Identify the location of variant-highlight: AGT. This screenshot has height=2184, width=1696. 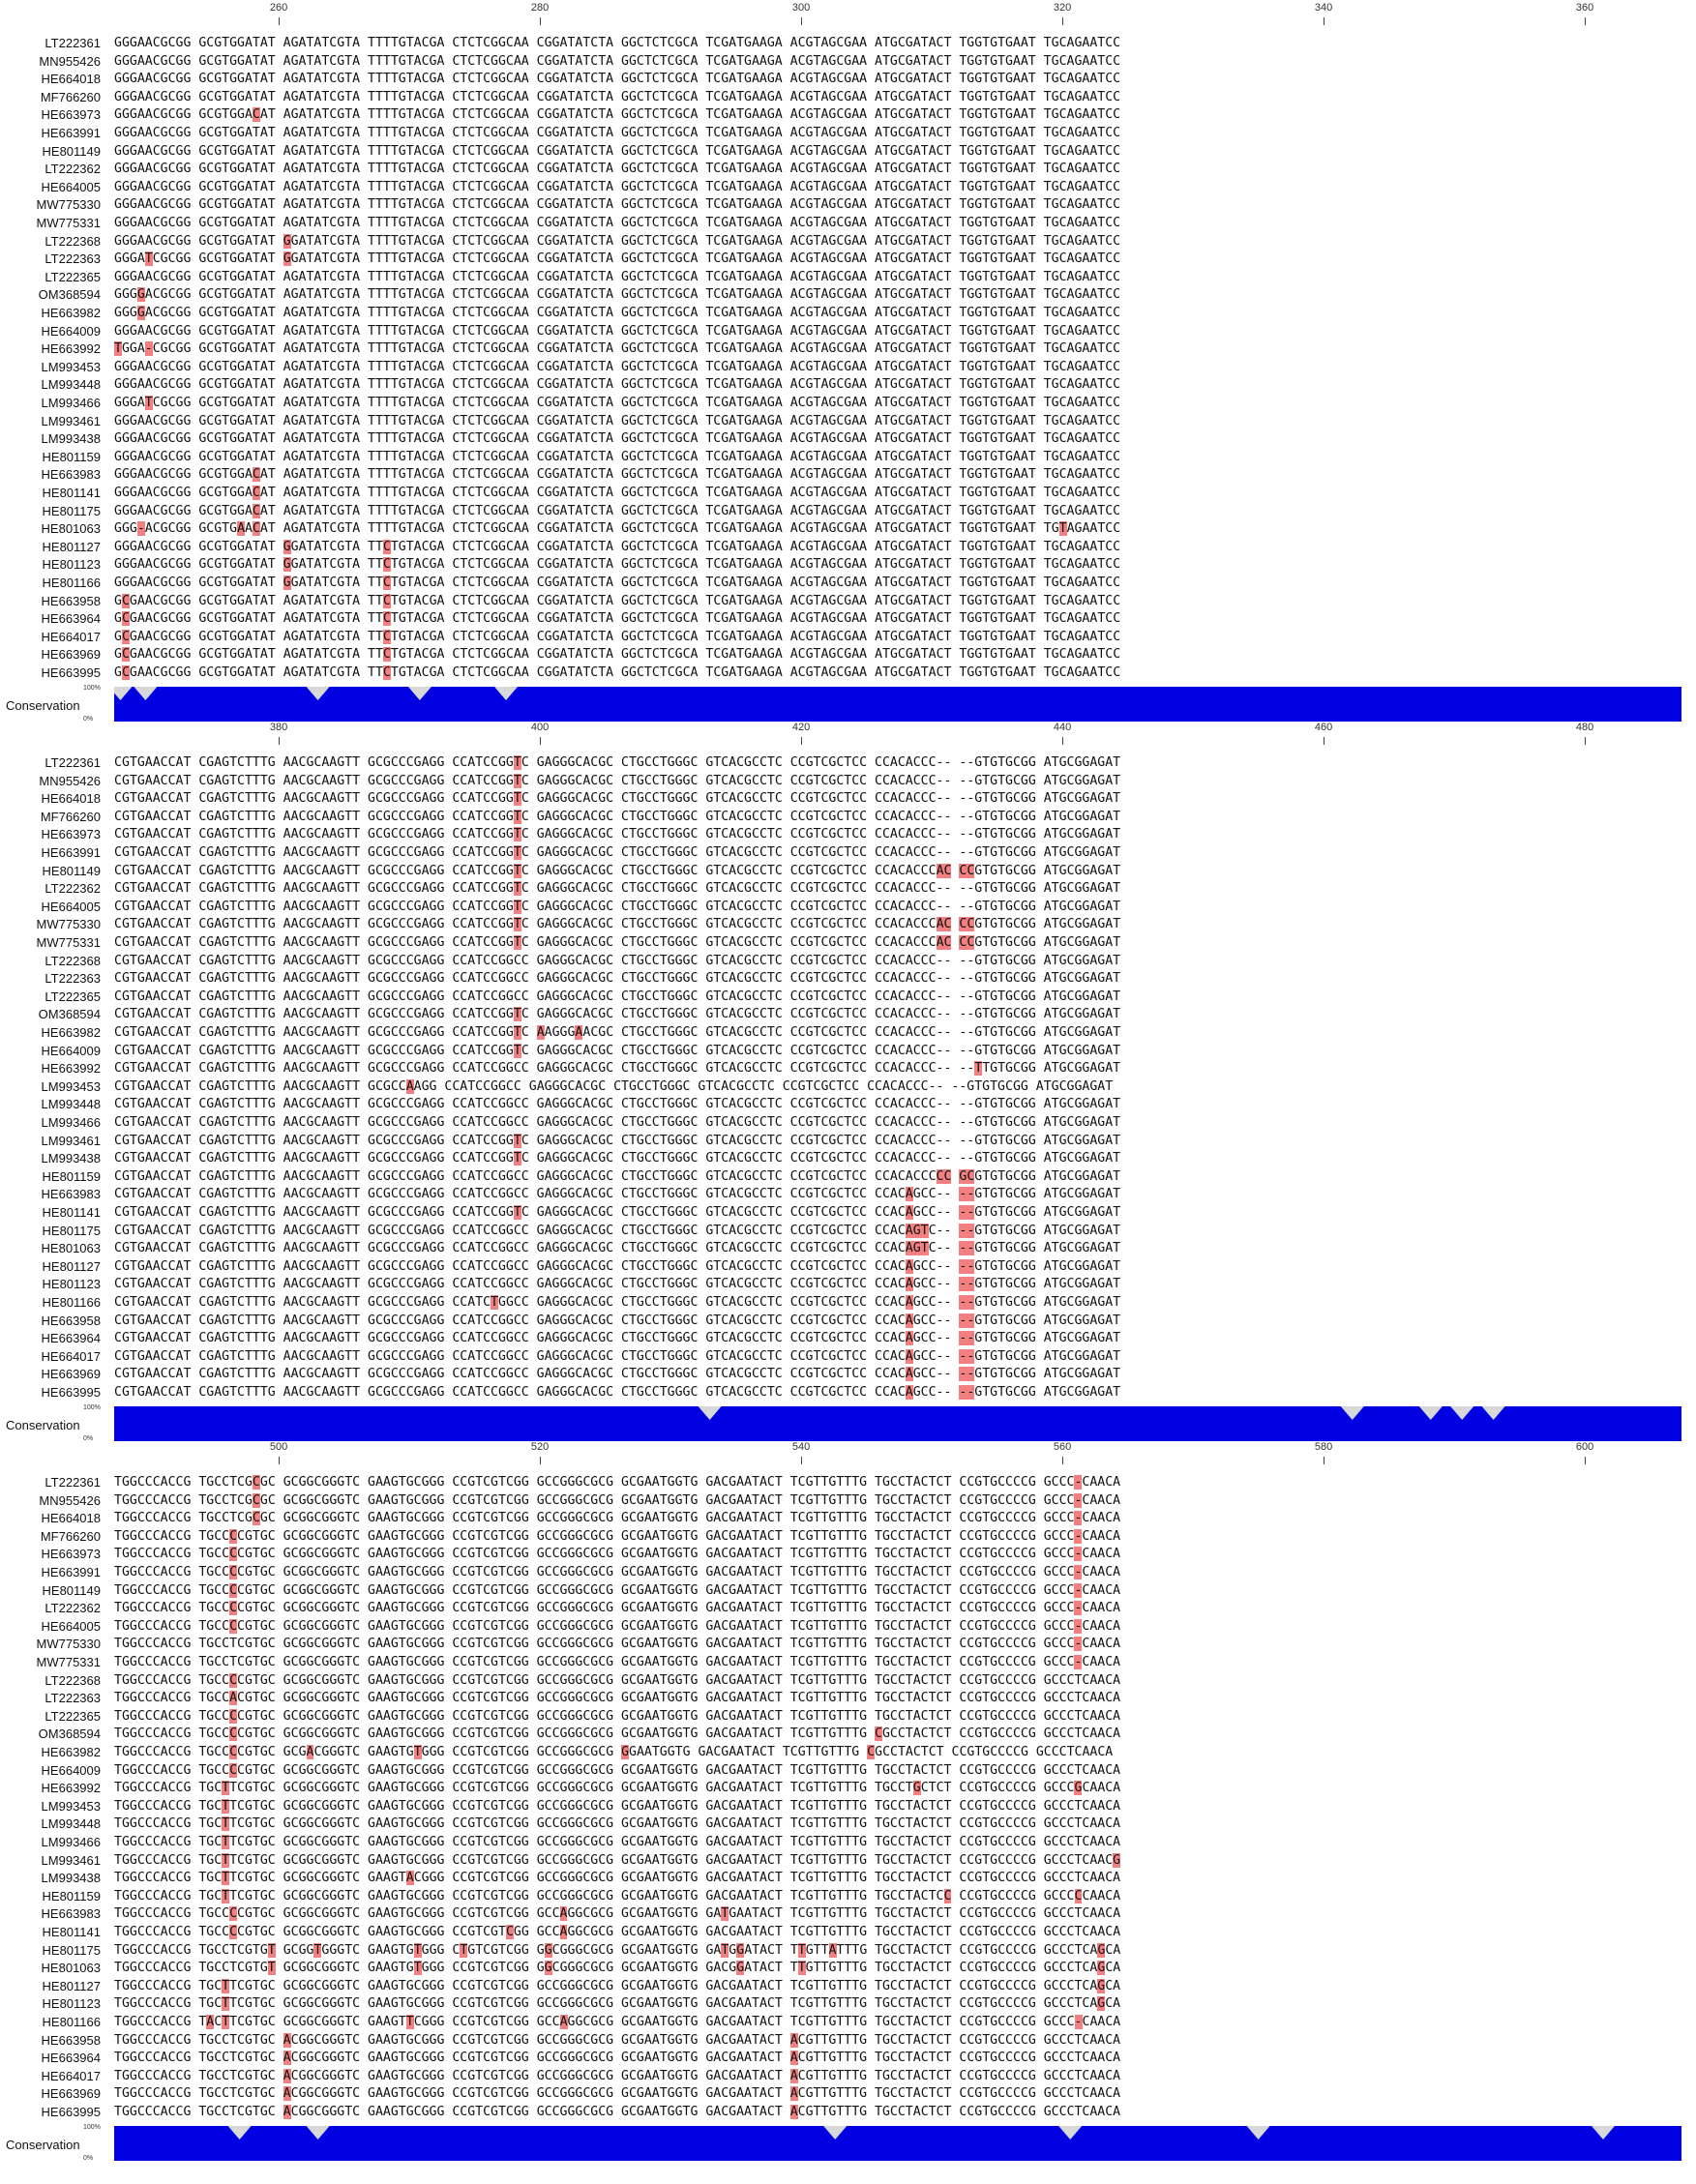
(917, 1249).